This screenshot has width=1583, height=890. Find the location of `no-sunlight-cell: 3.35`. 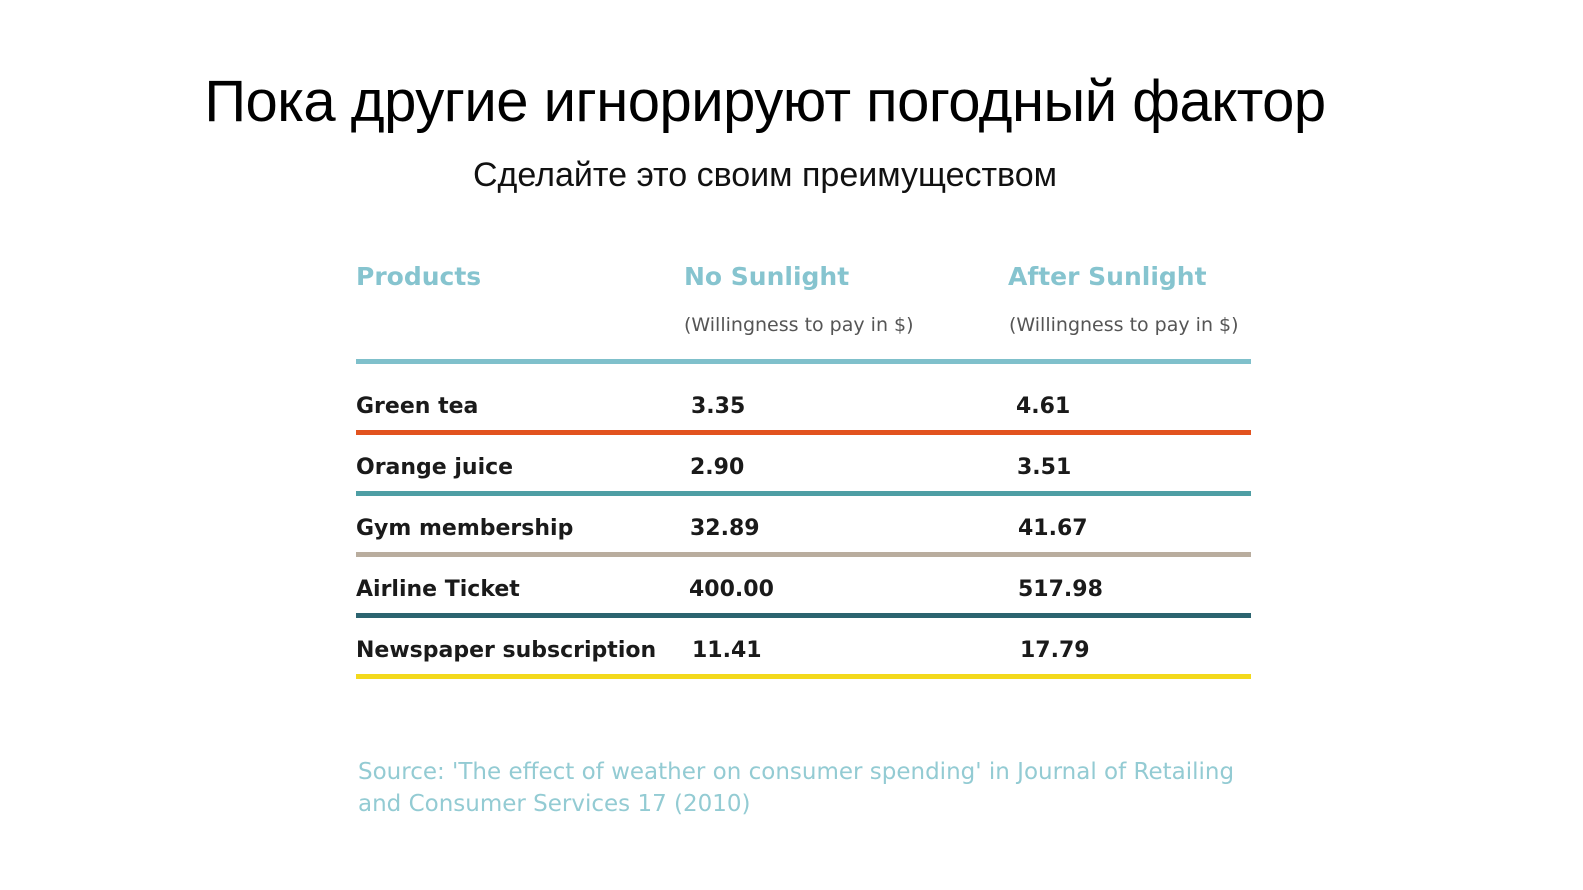

no-sunlight-cell: 3.35 is located at coordinates (718, 406).